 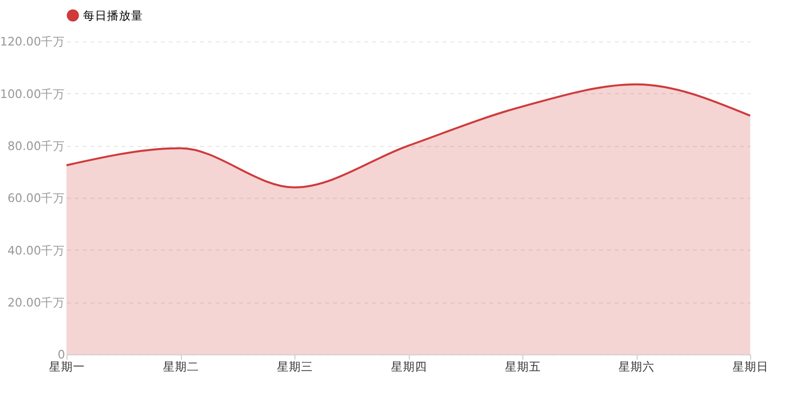 What do you see at coordinates (36, 198) in the screenshot?
I see `y-tick-label: 60.00千万` at bounding box center [36, 198].